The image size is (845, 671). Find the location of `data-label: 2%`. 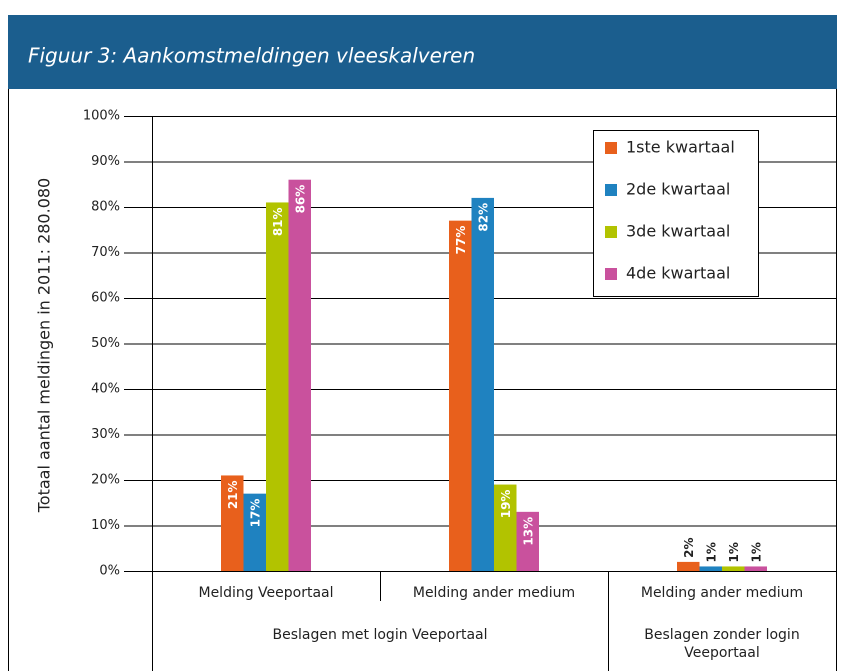

data-label: 2% is located at coordinates (689, 548).